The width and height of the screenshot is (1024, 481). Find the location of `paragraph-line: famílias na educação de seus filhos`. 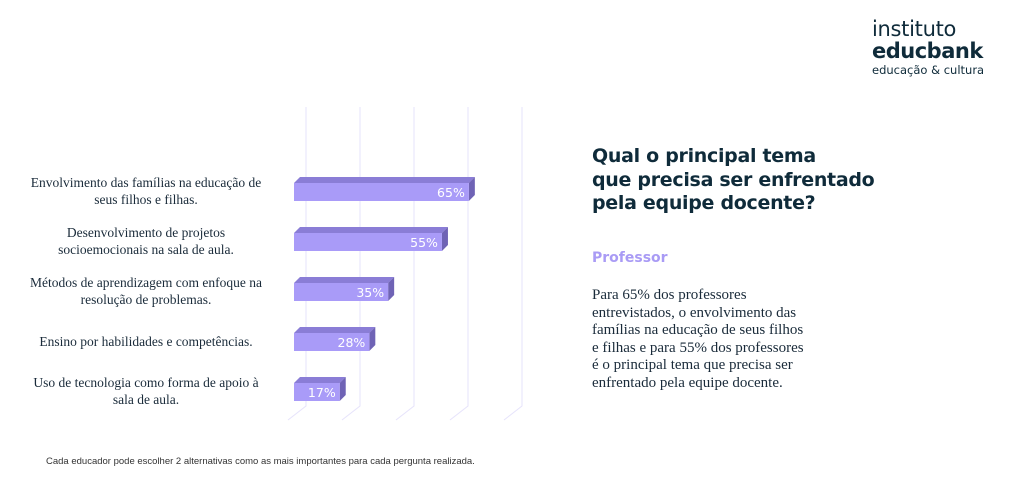

paragraph-line: famílias na educação de seus filhos is located at coordinates (698, 330).